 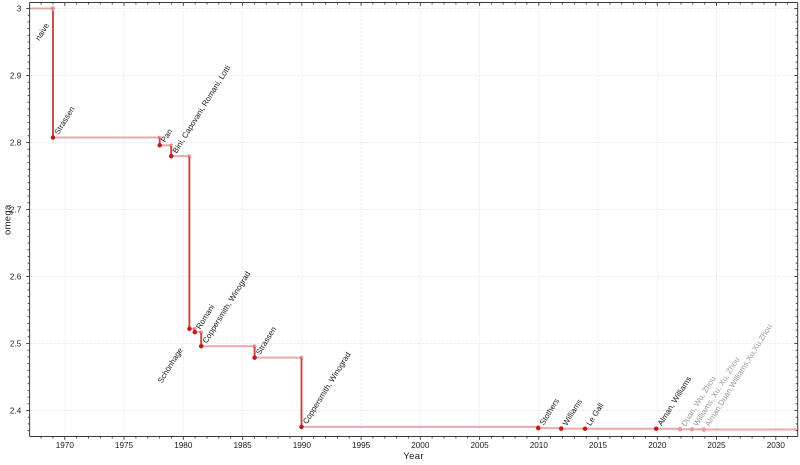 I want to click on svg-text: 2000, so click(x=420, y=445).